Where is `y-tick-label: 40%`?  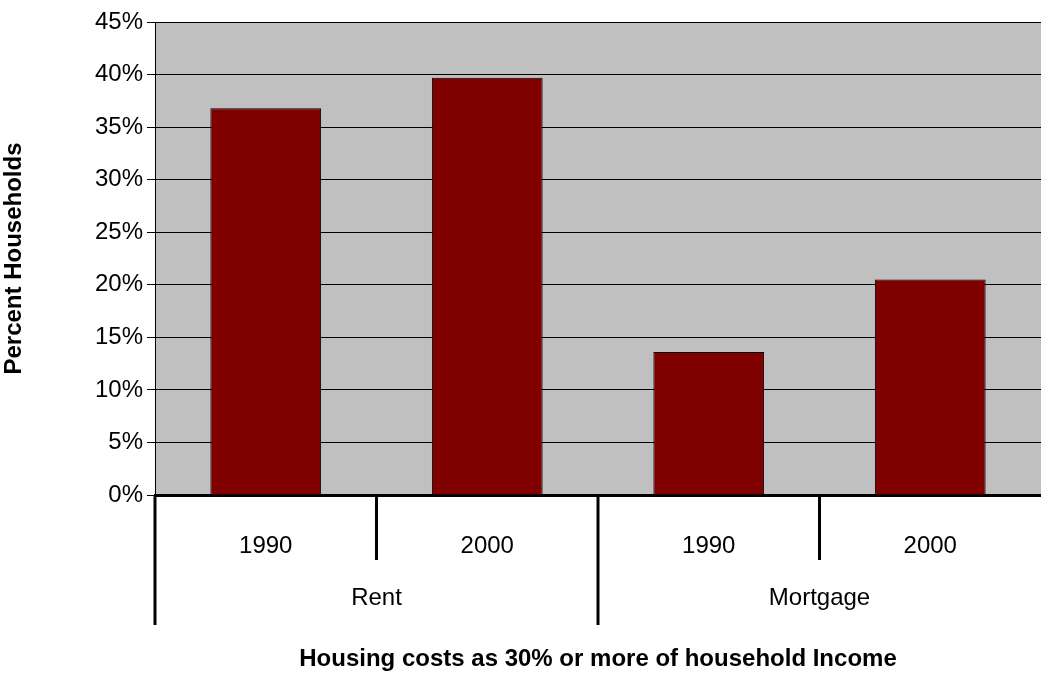
y-tick-label: 40% is located at coordinates (118, 73).